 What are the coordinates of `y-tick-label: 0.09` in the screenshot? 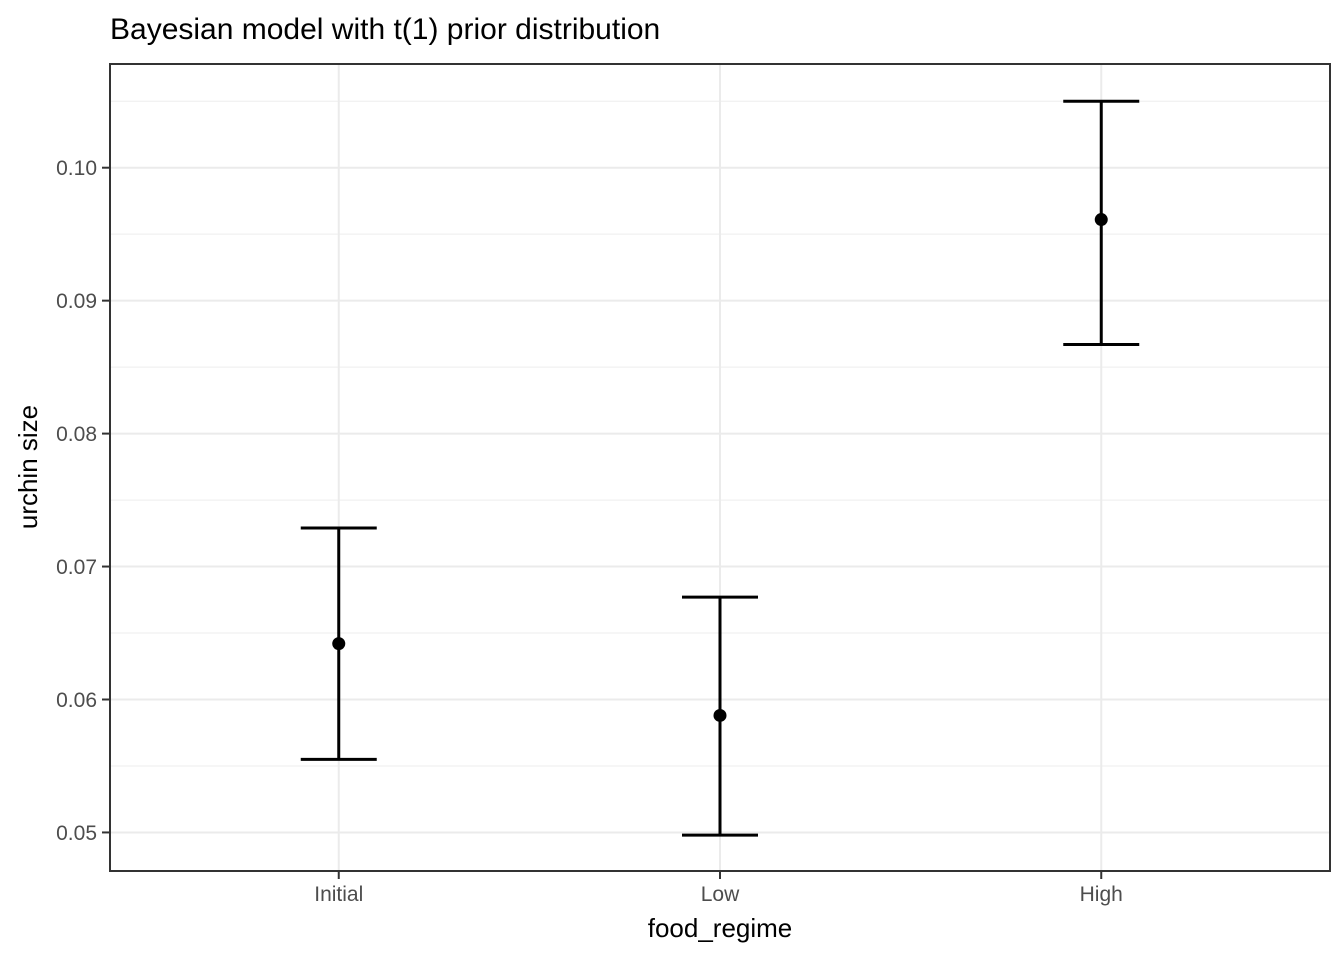 It's located at (76, 301).